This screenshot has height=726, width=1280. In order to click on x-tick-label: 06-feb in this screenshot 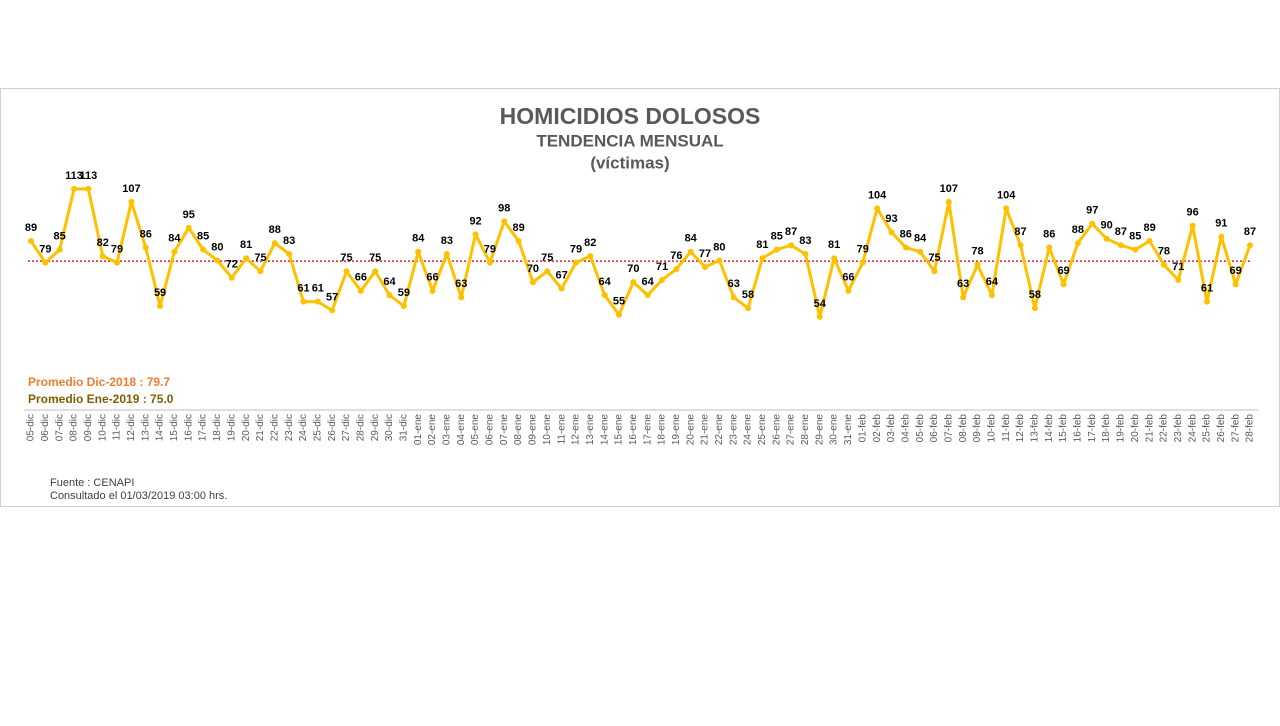, I will do `click(934, 428)`.